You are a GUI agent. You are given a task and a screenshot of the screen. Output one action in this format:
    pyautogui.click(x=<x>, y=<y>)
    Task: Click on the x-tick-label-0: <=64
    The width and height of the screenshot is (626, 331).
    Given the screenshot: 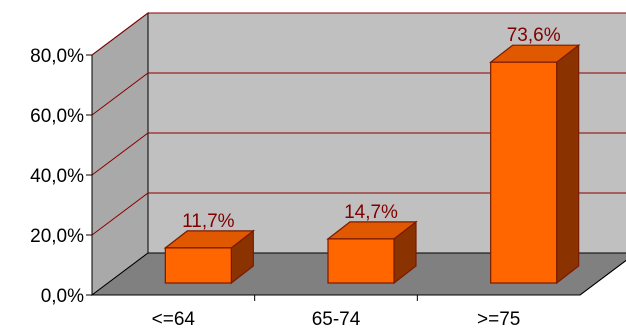 What is the action you would take?
    pyautogui.click(x=174, y=319)
    